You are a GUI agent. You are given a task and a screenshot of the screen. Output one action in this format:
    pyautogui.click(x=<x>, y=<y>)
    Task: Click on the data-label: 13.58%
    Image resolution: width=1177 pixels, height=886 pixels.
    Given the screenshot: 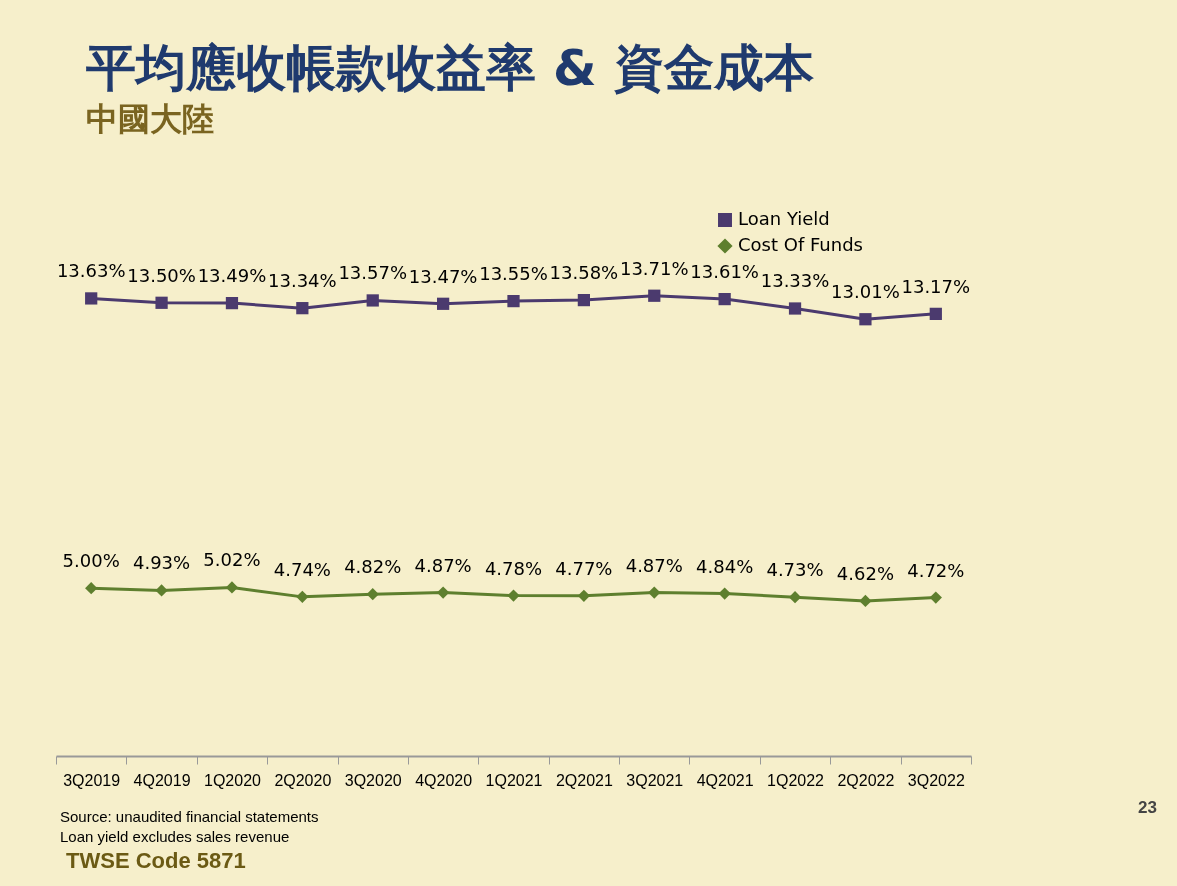 What is the action you would take?
    pyautogui.click(x=584, y=273)
    